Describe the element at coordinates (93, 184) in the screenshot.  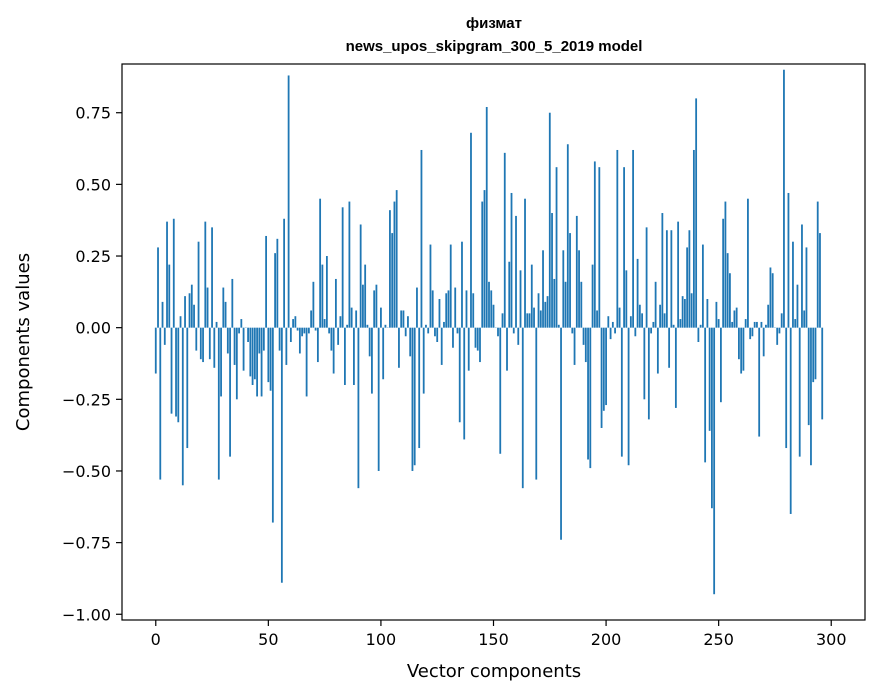
I see `y-tick-label: 0.50` at that location.